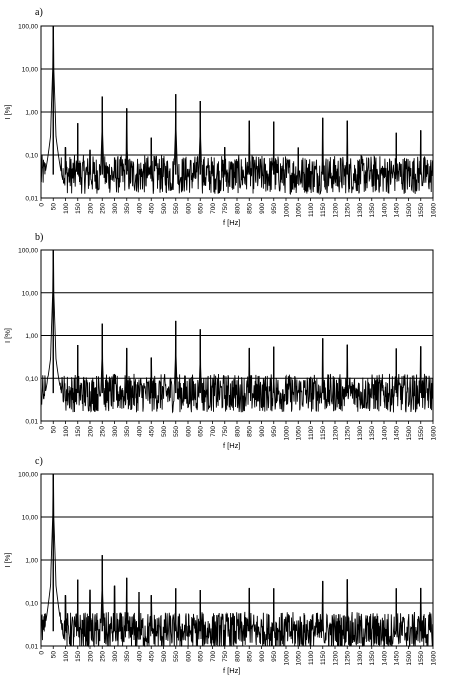 The height and width of the screenshot is (679, 452). What do you see at coordinates (54, 655) in the screenshot?
I see `x-tick-label: 50` at bounding box center [54, 655].